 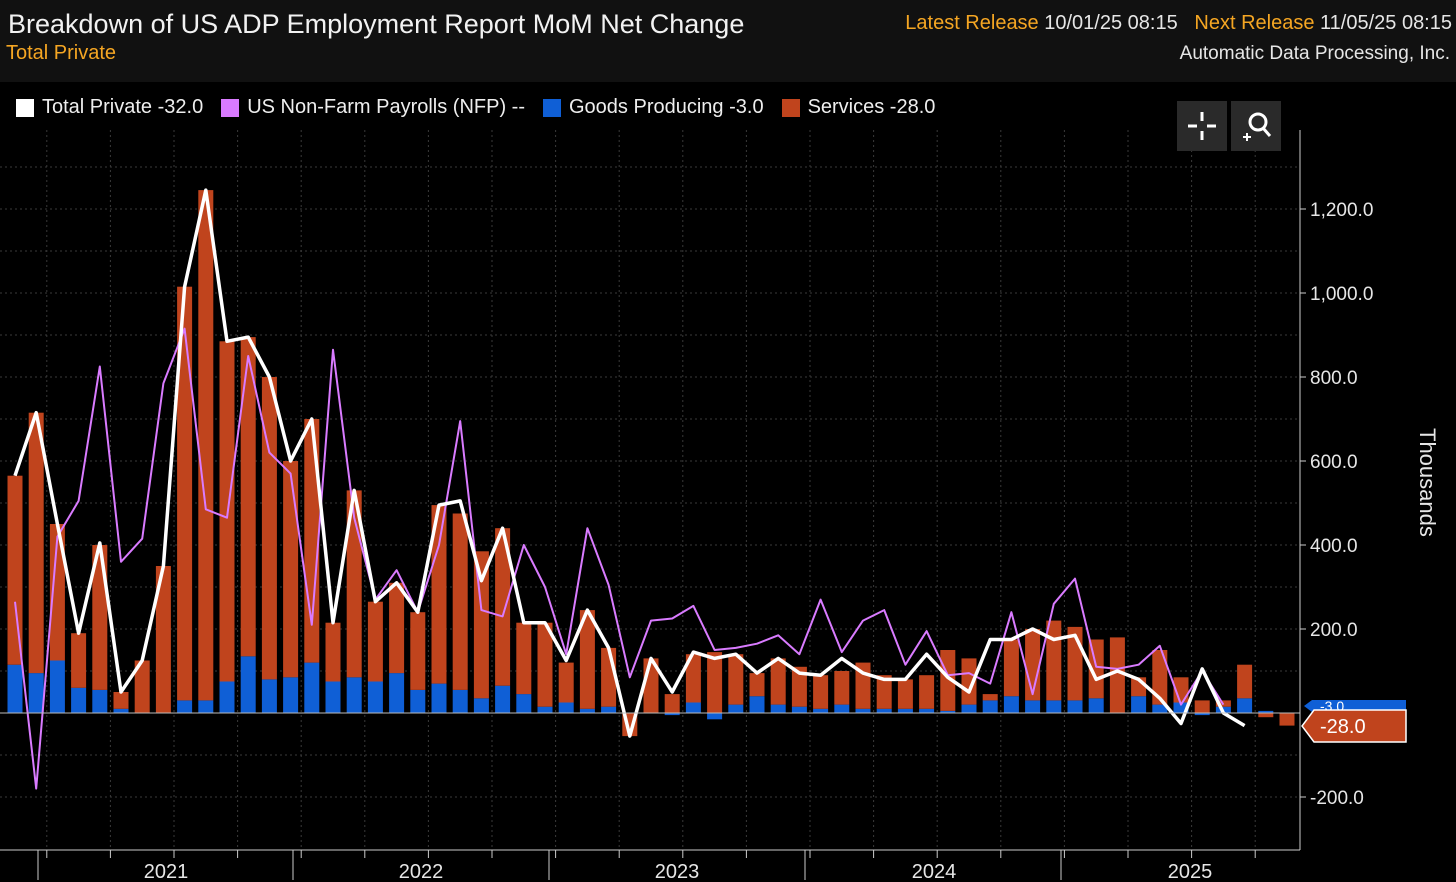 What do you see at coordinates (1355, 706) in the screenshot?
I see `goods-last-value-tag` at bounding box center [1355, 706].